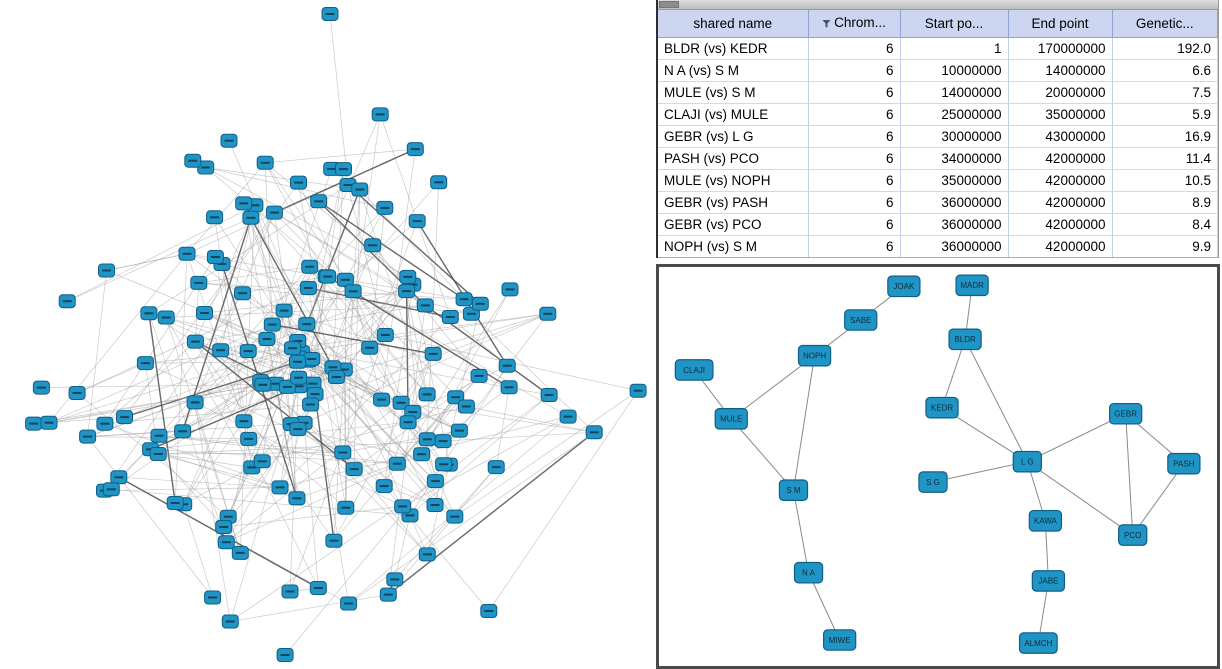 This screenshot has height=669, width=1222. I want to click on subnetwork-node-NA: N A, so click(808, 572).